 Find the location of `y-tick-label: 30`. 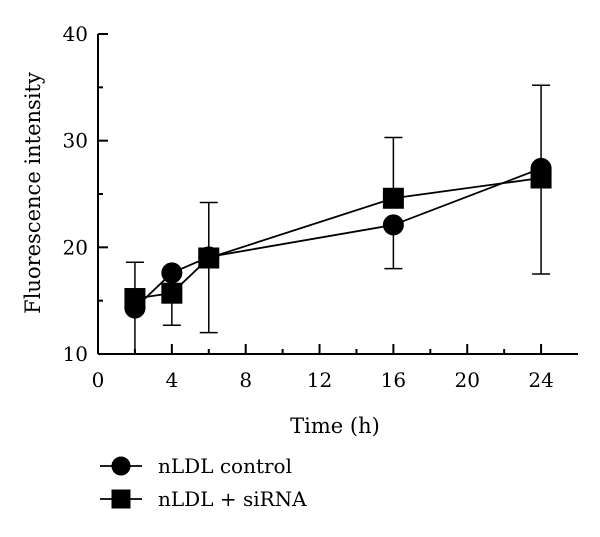

y-tick-label: 30 is located at coordinates (75, 141).